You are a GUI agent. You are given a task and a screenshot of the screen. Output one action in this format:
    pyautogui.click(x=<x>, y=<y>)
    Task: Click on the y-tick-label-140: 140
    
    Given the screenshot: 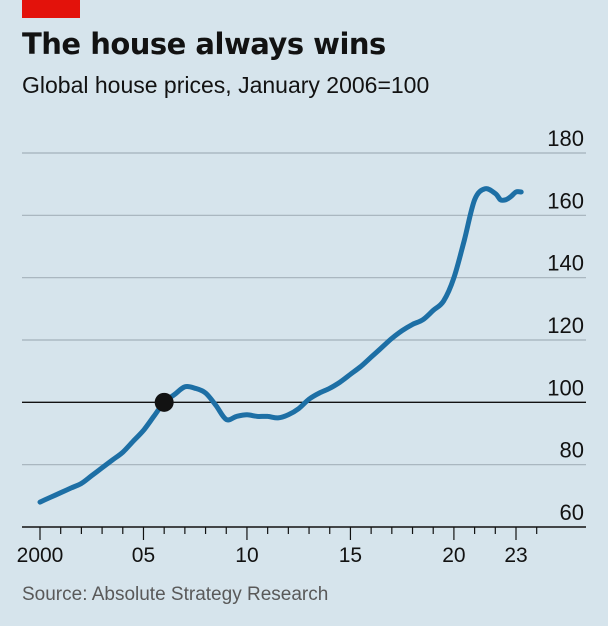 What is the action you would take?
    pyautogui.click(x=565, y=263)
    